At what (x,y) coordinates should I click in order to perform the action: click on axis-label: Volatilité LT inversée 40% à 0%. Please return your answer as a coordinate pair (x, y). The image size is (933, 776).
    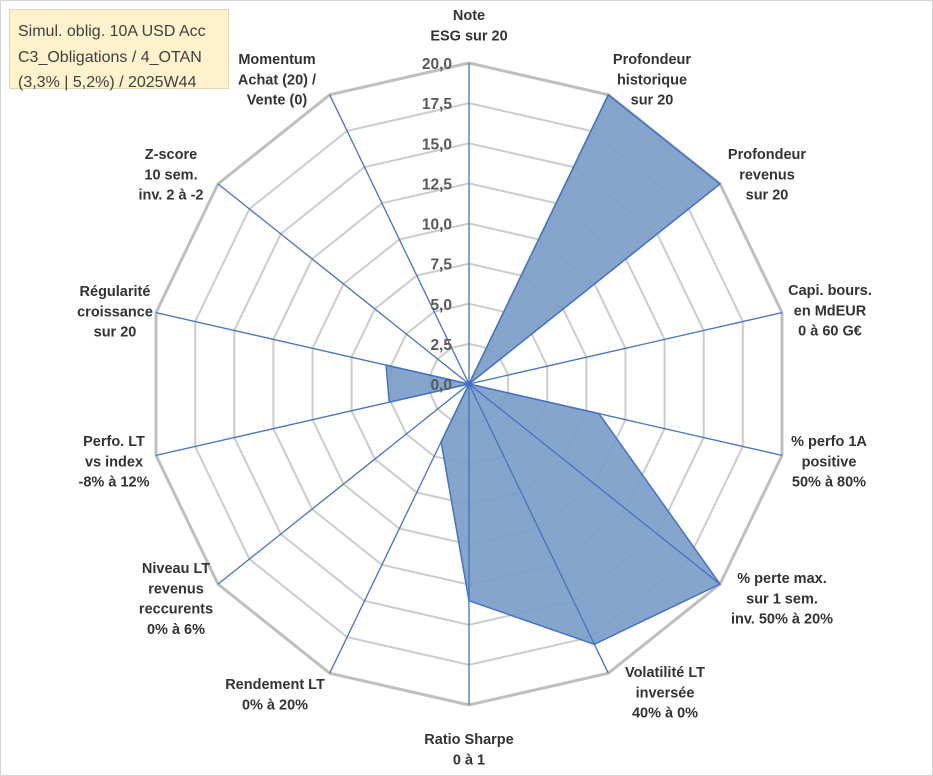
    Looking at the image, I should click on (665, 693).